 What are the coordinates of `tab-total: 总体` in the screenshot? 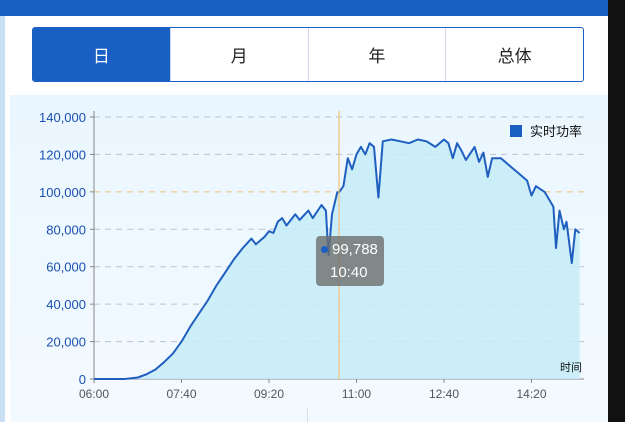 It's located at (514, 54).